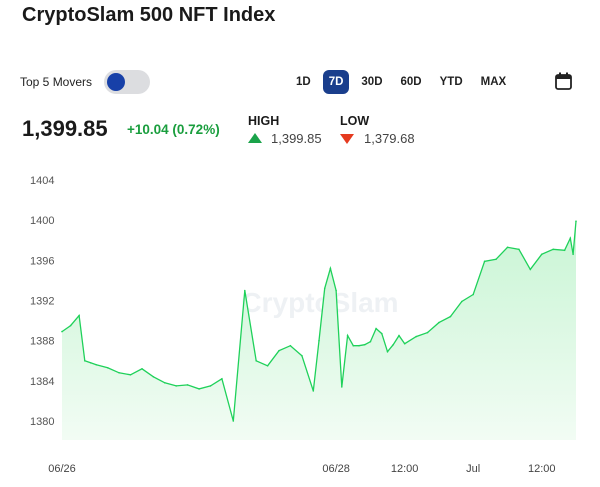  I want to click on range-tab-max: MAX, so click(493, 82).